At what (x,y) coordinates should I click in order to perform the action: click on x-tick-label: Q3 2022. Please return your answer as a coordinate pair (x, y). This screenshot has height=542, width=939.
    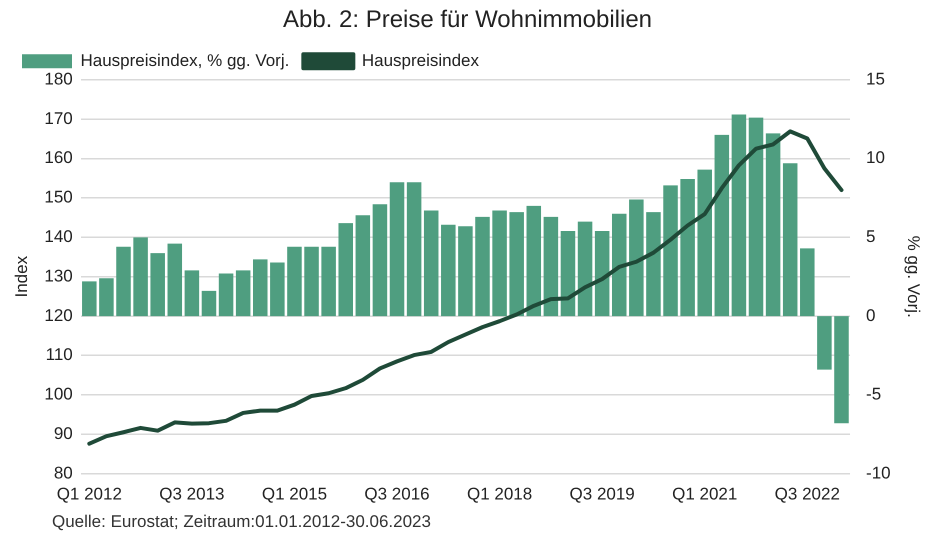
    Looking at the image, I should click on (807, 494).